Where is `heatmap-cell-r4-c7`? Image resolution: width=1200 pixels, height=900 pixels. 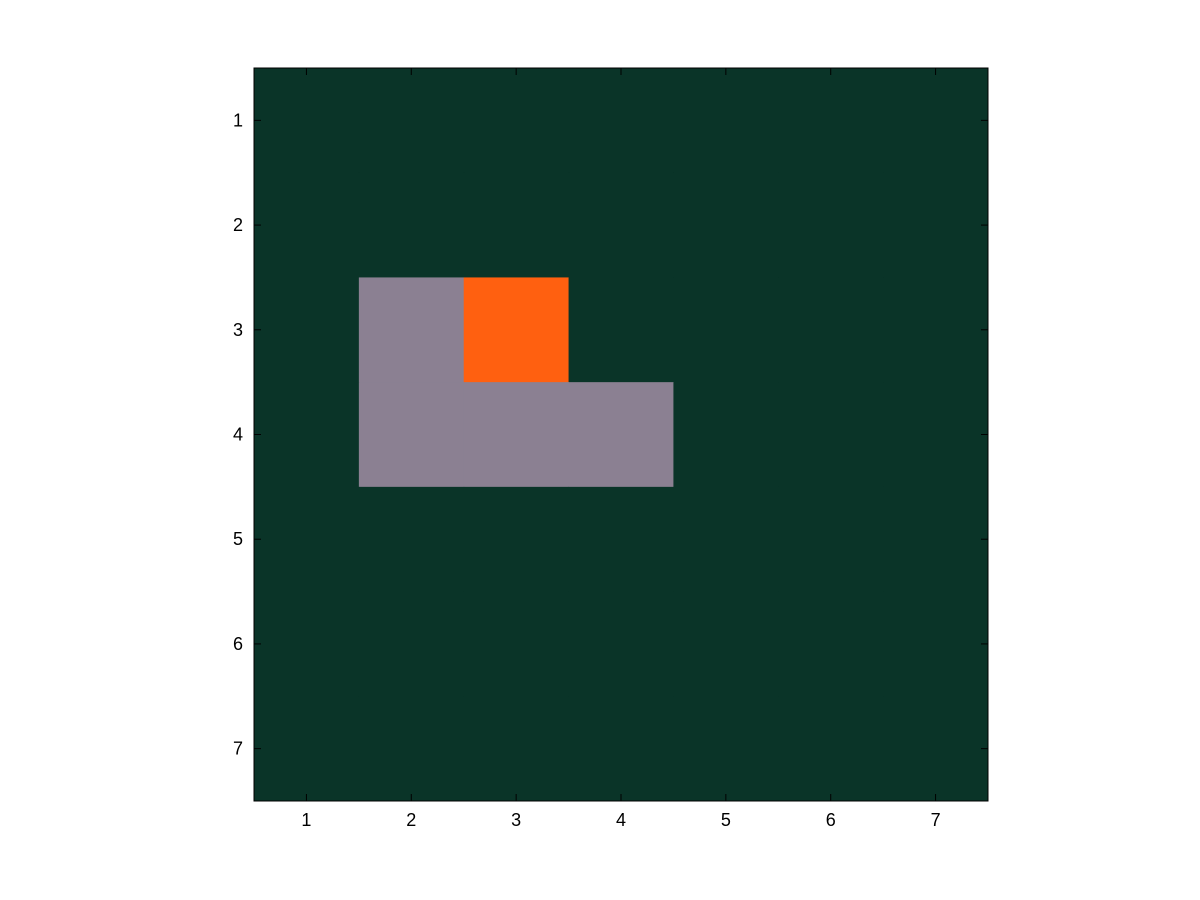 heatmap-cell-r4-c7 is located at coordinates (936, 435).